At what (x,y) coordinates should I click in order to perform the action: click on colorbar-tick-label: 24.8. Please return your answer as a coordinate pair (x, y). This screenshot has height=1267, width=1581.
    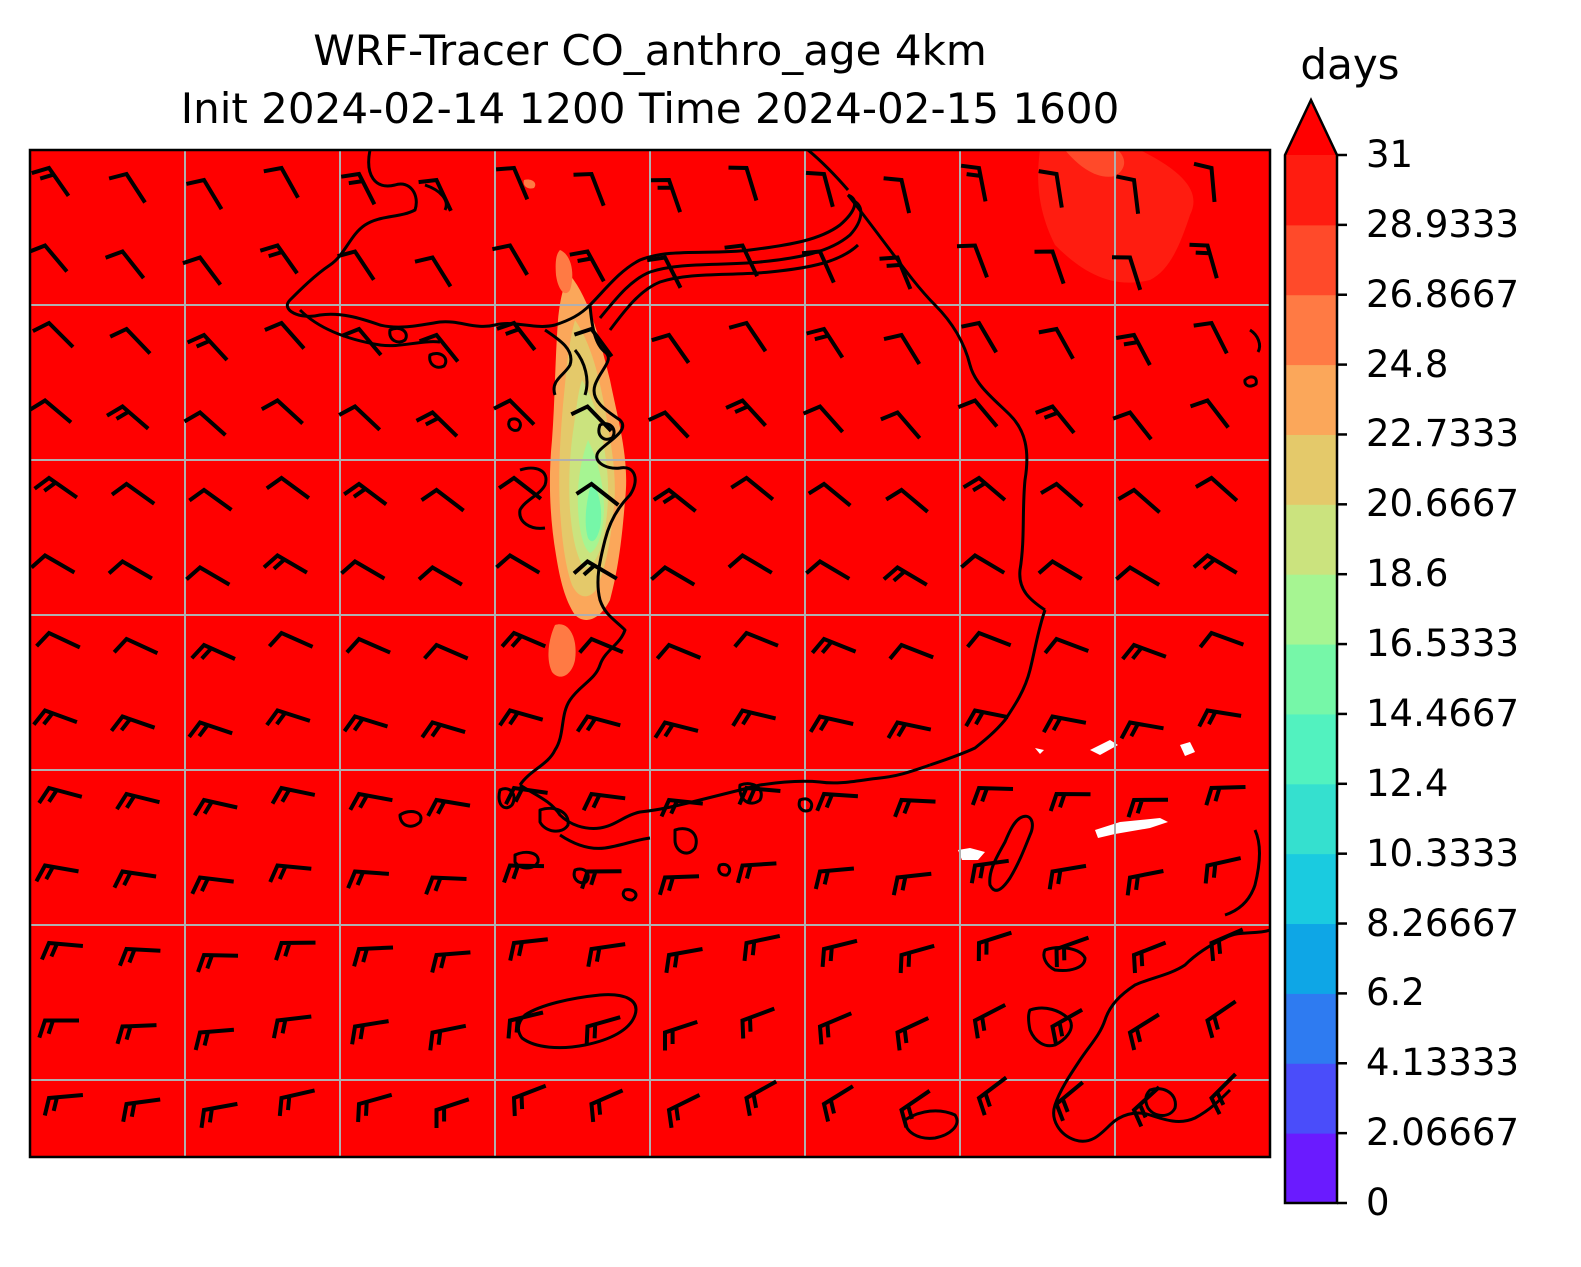
    Looking at the image, I should click on (1407, 364).